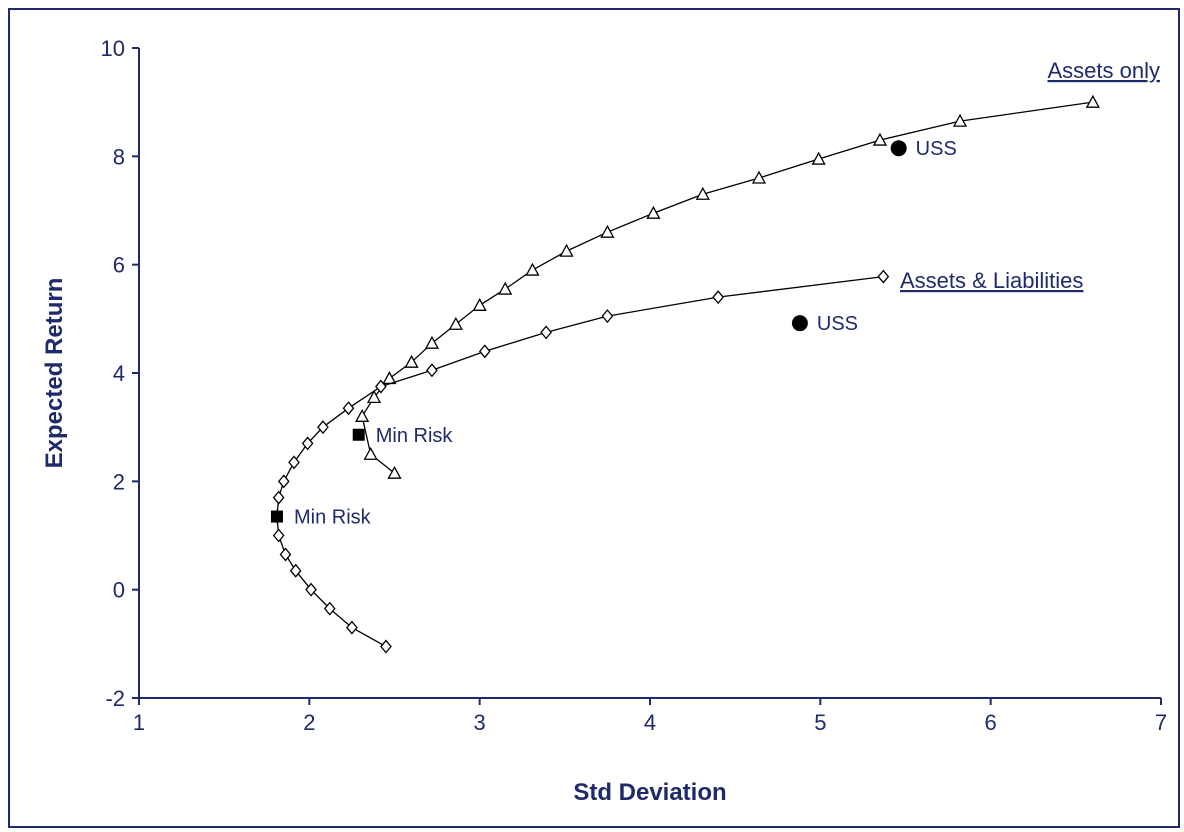 This screenshot has height=832, width=1184. What do you see at coordinates (1161, 722) in the screenshot?
I see `x-tick-label: 7` at bounding box center [1161, 722].